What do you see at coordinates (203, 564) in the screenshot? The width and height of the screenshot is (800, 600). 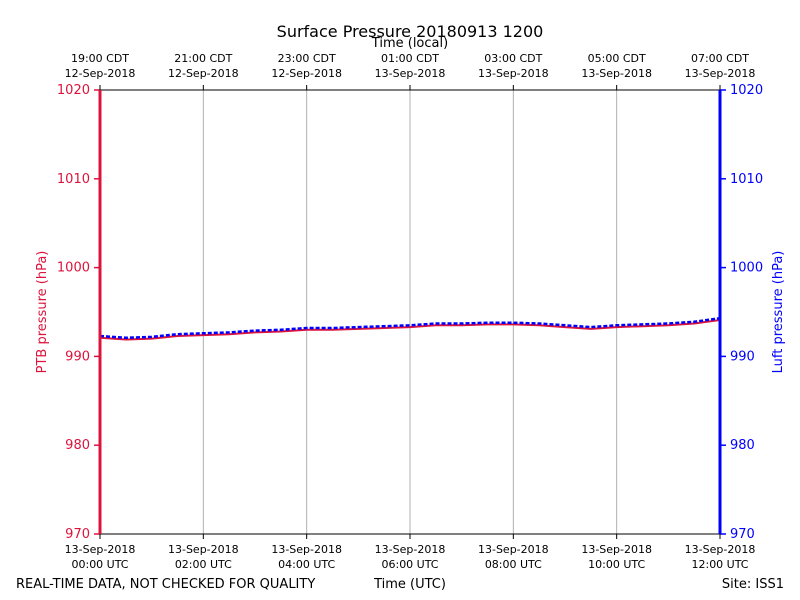 I see `bottom-x-tick-time: 02:00 UTC` at bounding box center [203, 564].